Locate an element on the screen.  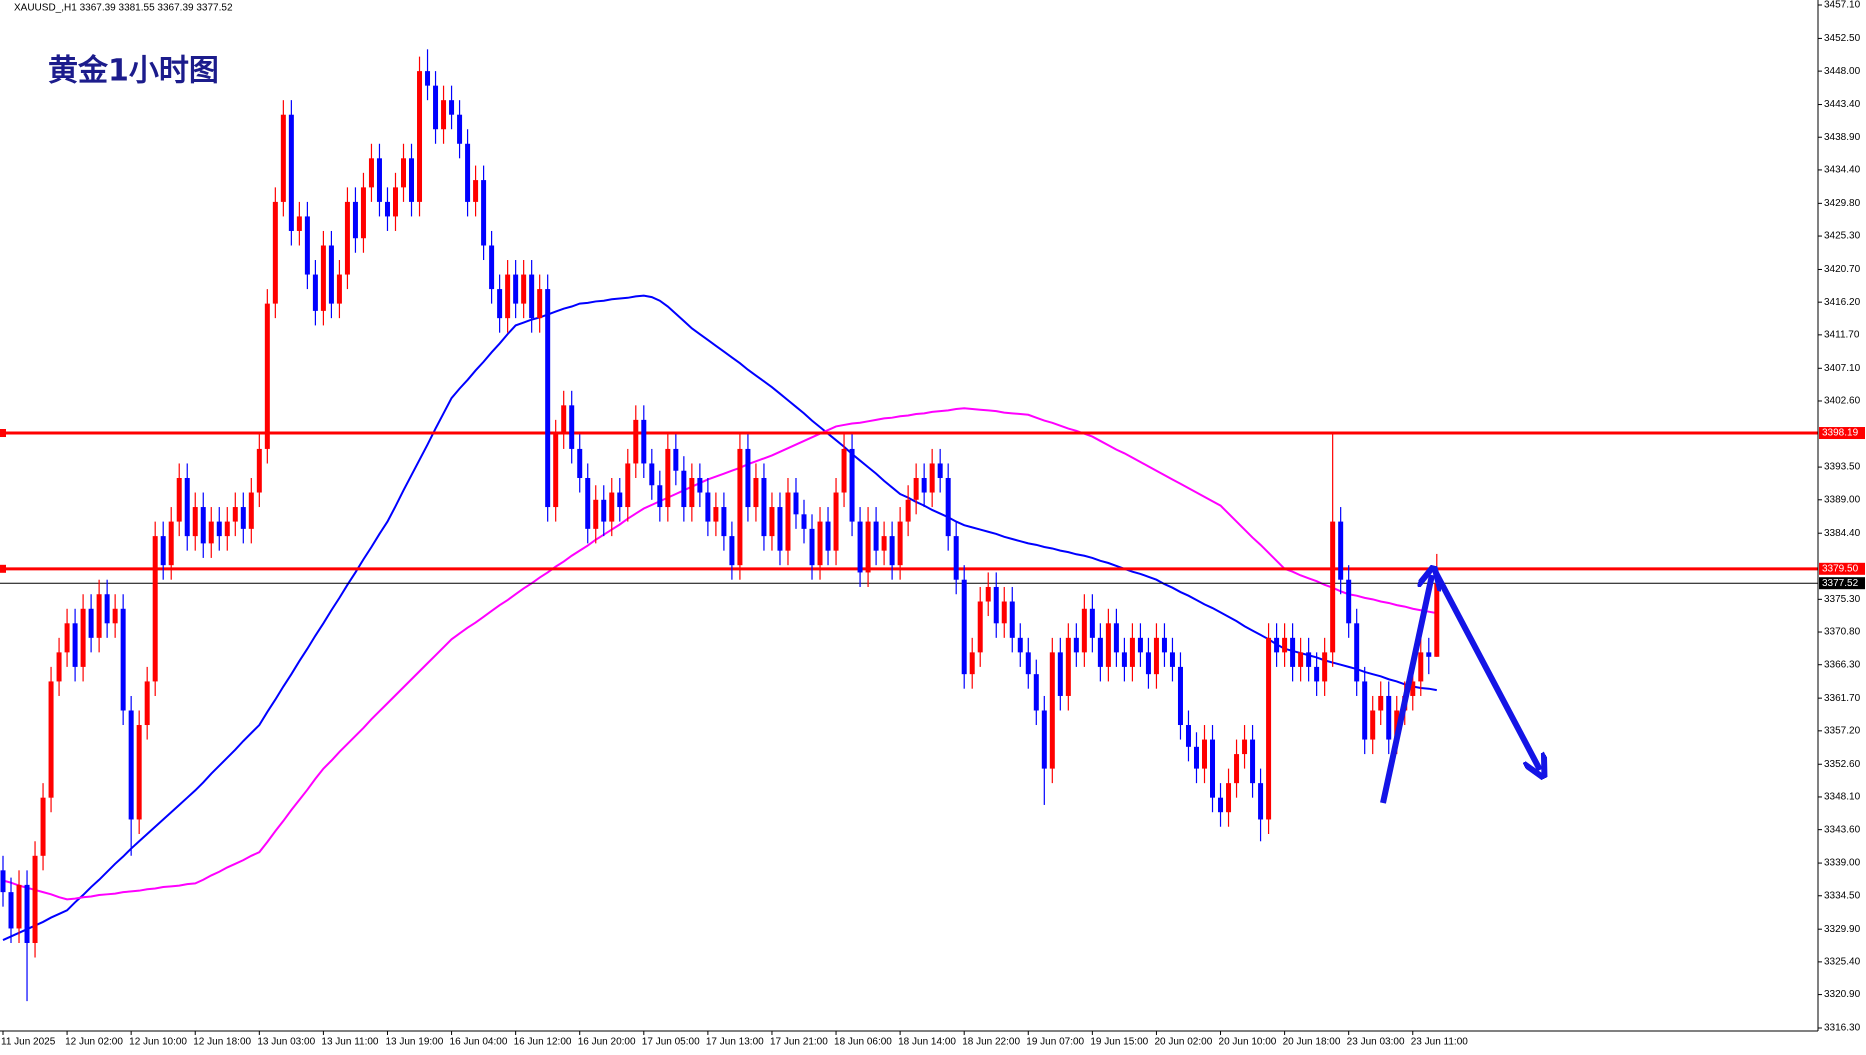
x-tick-label: 13 Jun 11:00 is located at coordinates (350, 1042).